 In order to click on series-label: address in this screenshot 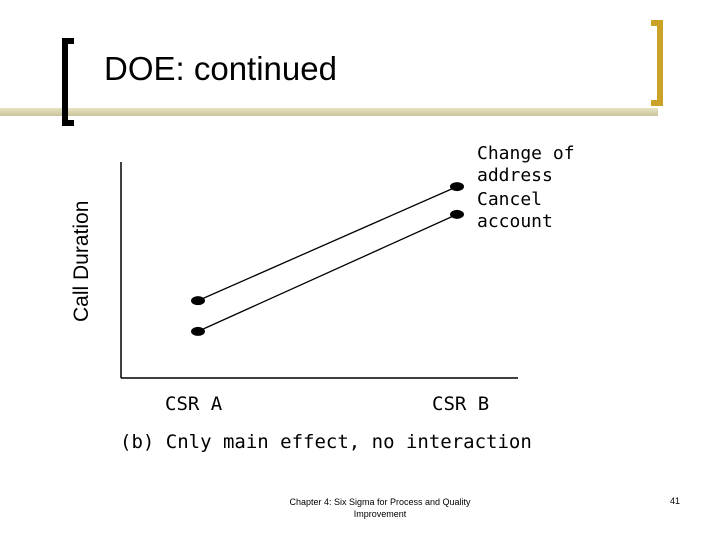, I will do `click(515, 175)`.